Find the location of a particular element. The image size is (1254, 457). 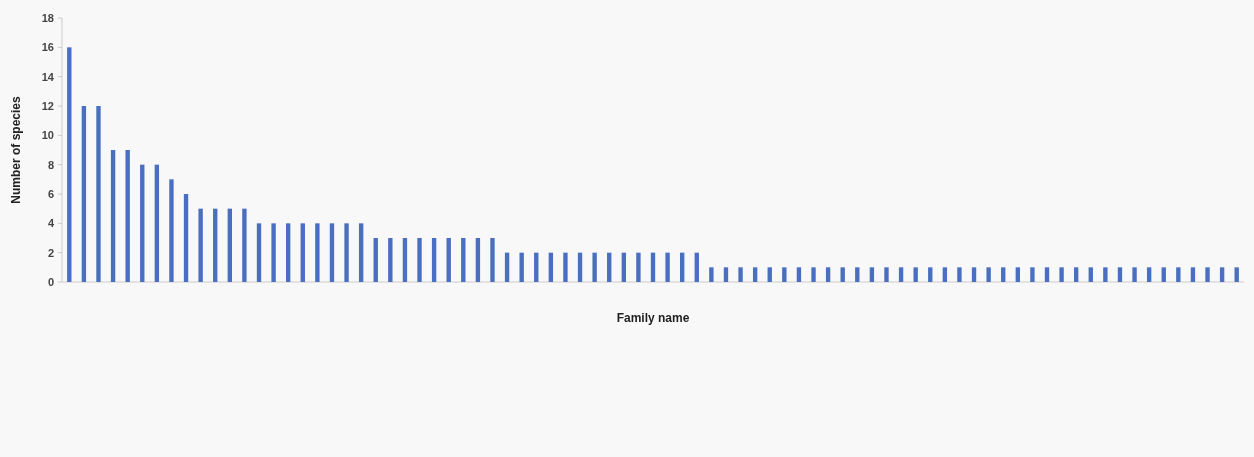

y-tick-label: 6 is located at coordinates (50, 193).